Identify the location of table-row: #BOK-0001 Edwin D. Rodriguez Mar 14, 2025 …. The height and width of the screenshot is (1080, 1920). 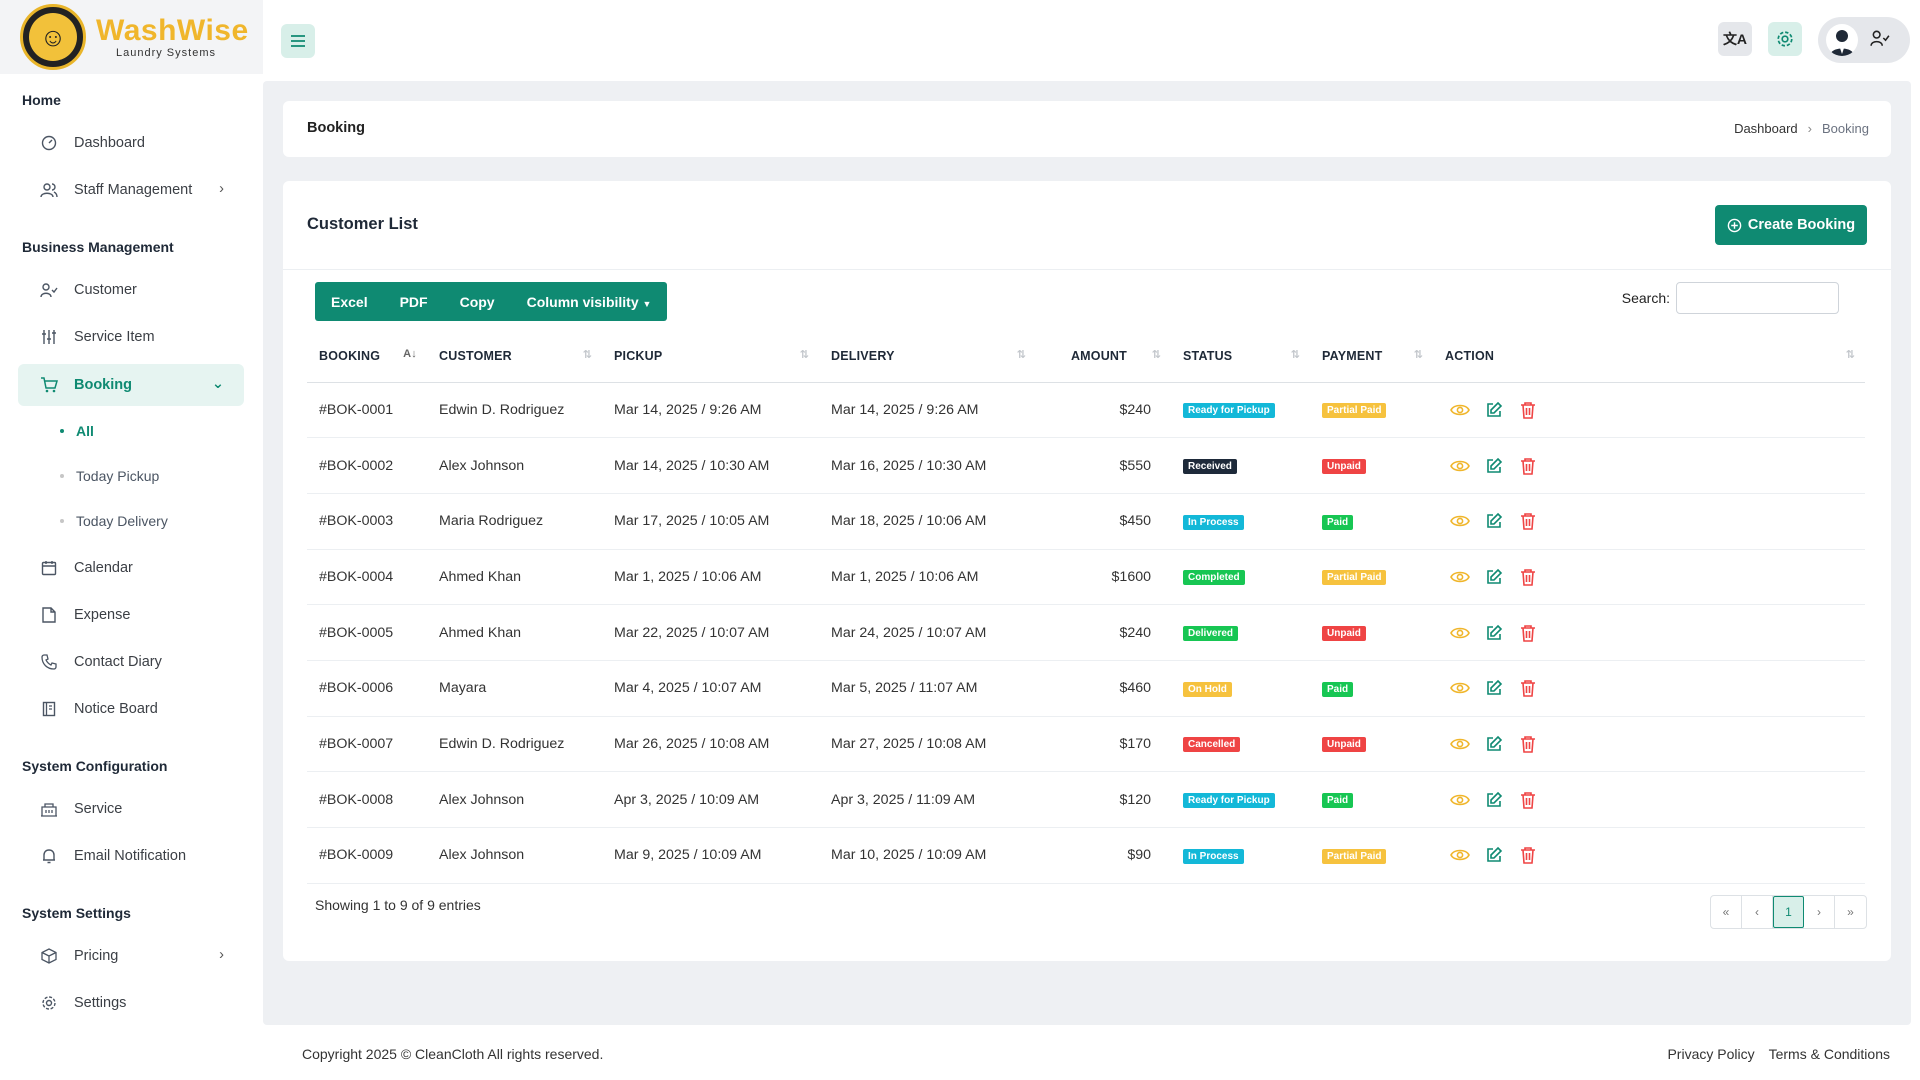
(1086, 410).